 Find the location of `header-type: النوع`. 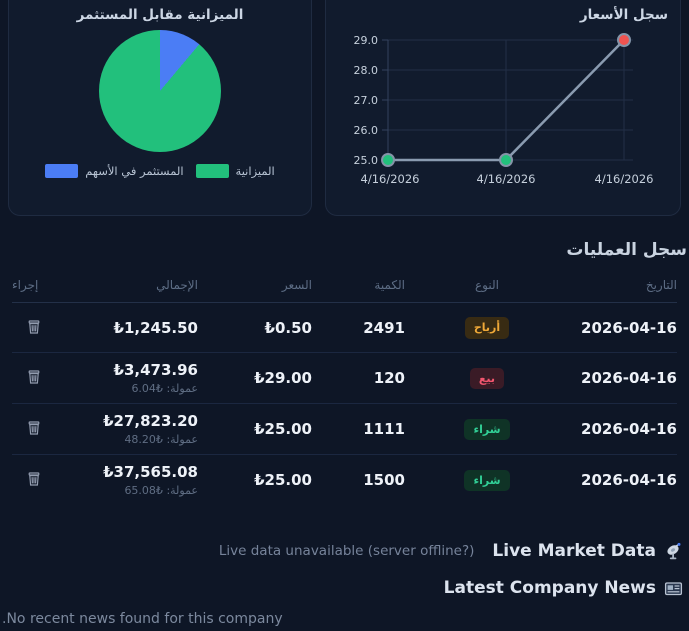

header-type: النوع is located at coordinates (487, 285).